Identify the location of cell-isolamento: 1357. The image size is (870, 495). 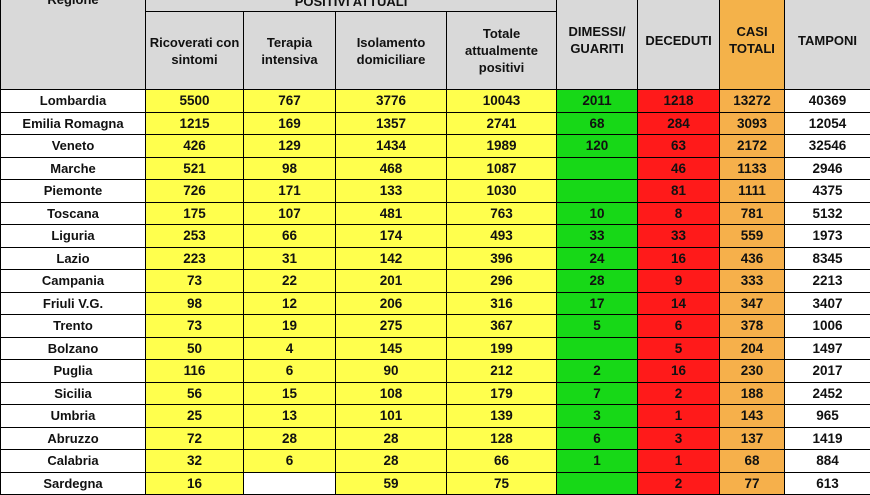
(391, 123).